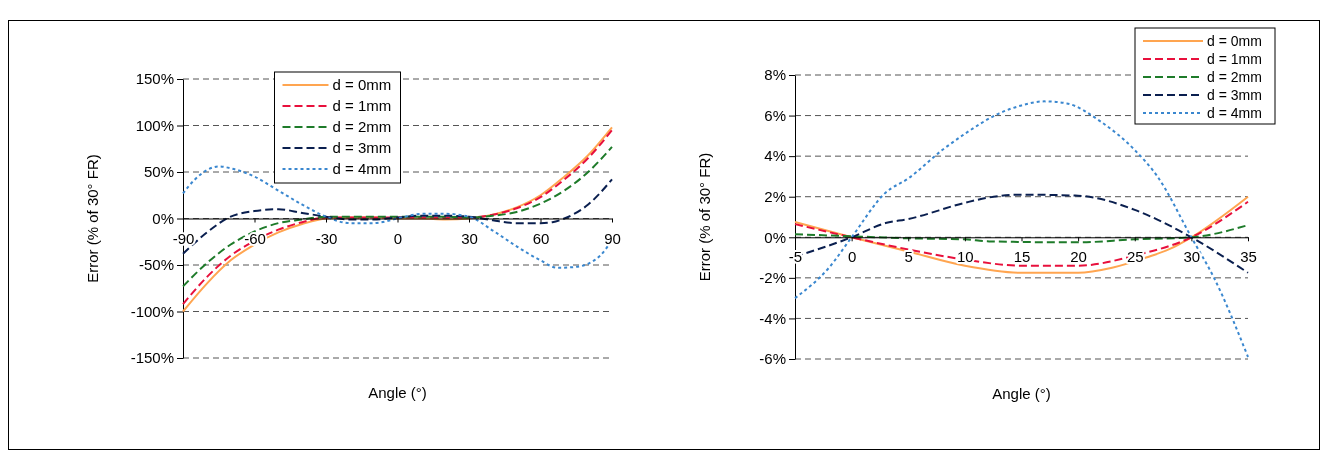  What do you see at coordinates (154, 125) in the screenshot?
I see `y-tick-label: 100%` at bounding box center [154, 125].